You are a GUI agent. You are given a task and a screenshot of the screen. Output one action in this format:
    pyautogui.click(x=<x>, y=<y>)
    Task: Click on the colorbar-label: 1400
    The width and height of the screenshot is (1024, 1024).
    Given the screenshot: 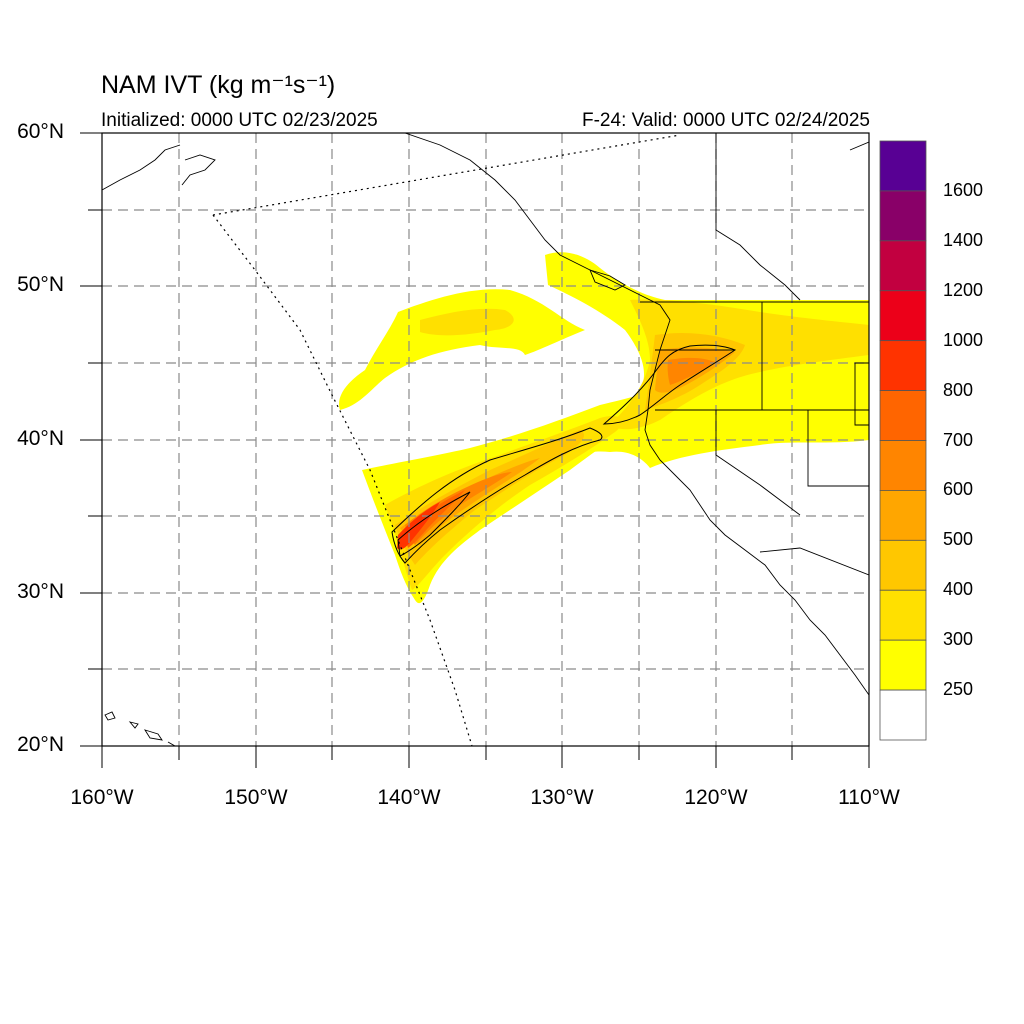 What is the action you would take?
    pyautogui.click(x=963, y=239)
    